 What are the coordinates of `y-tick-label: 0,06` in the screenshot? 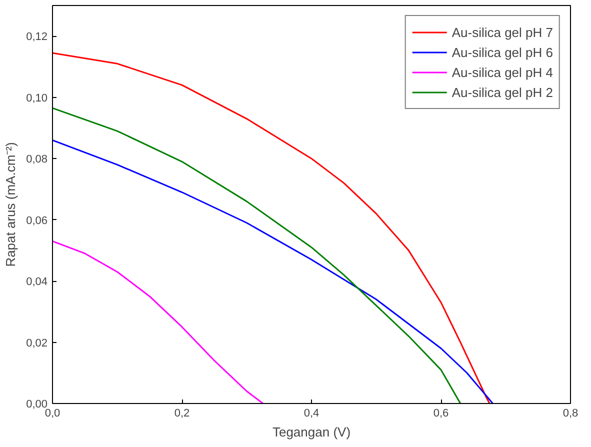 It's located at (37, 220).